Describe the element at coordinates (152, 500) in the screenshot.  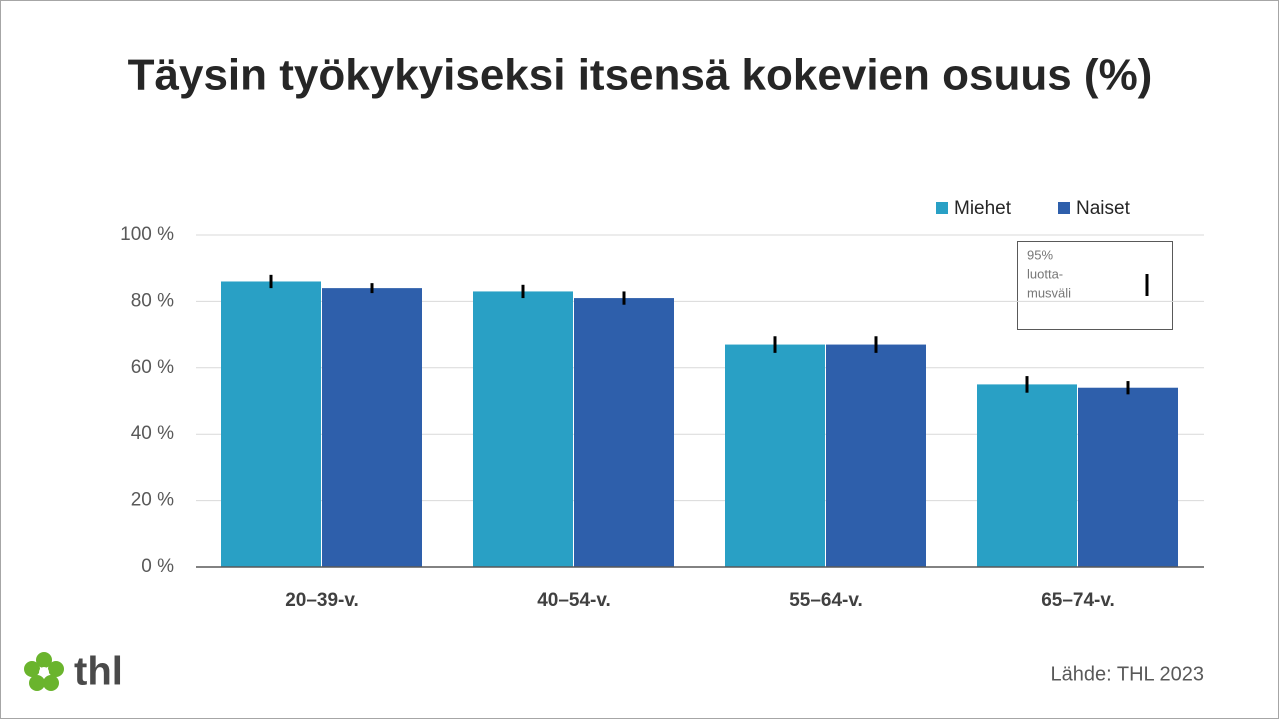
I see `y-tick-label: 20 %` at that location.